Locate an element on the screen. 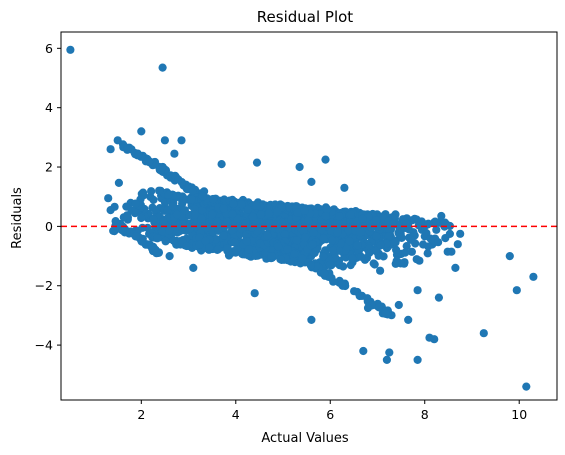 This screenshot has width=565, height=455. x-tick-label: 10 is located at coordinates (519, 414).